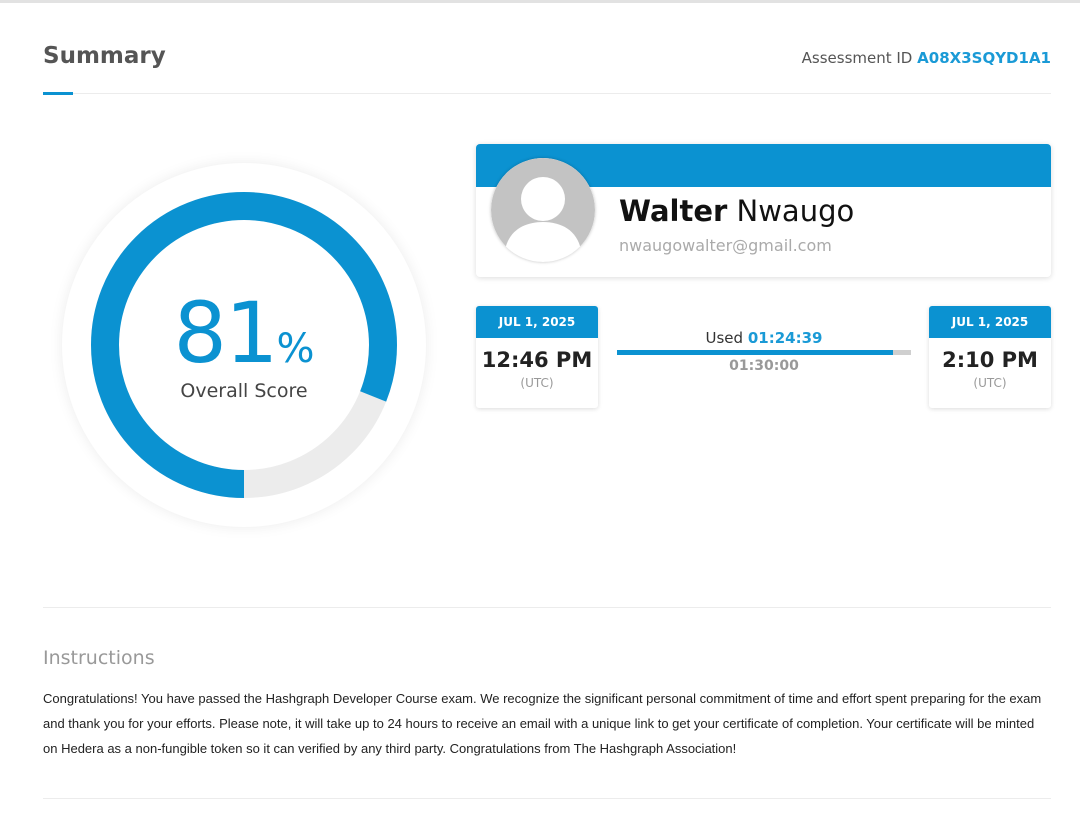  Describe the element at coordinates (58, 93) in the screenshot. I see `title-underline` at that location.